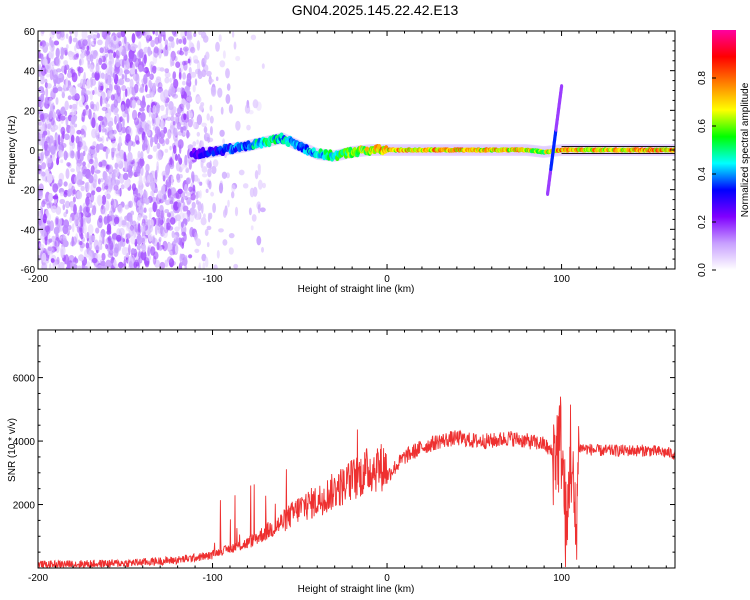 The width and height of the screenshot is (750, 600). I want to click on colorbar-tick-label: 0.0, so click(702, 270).